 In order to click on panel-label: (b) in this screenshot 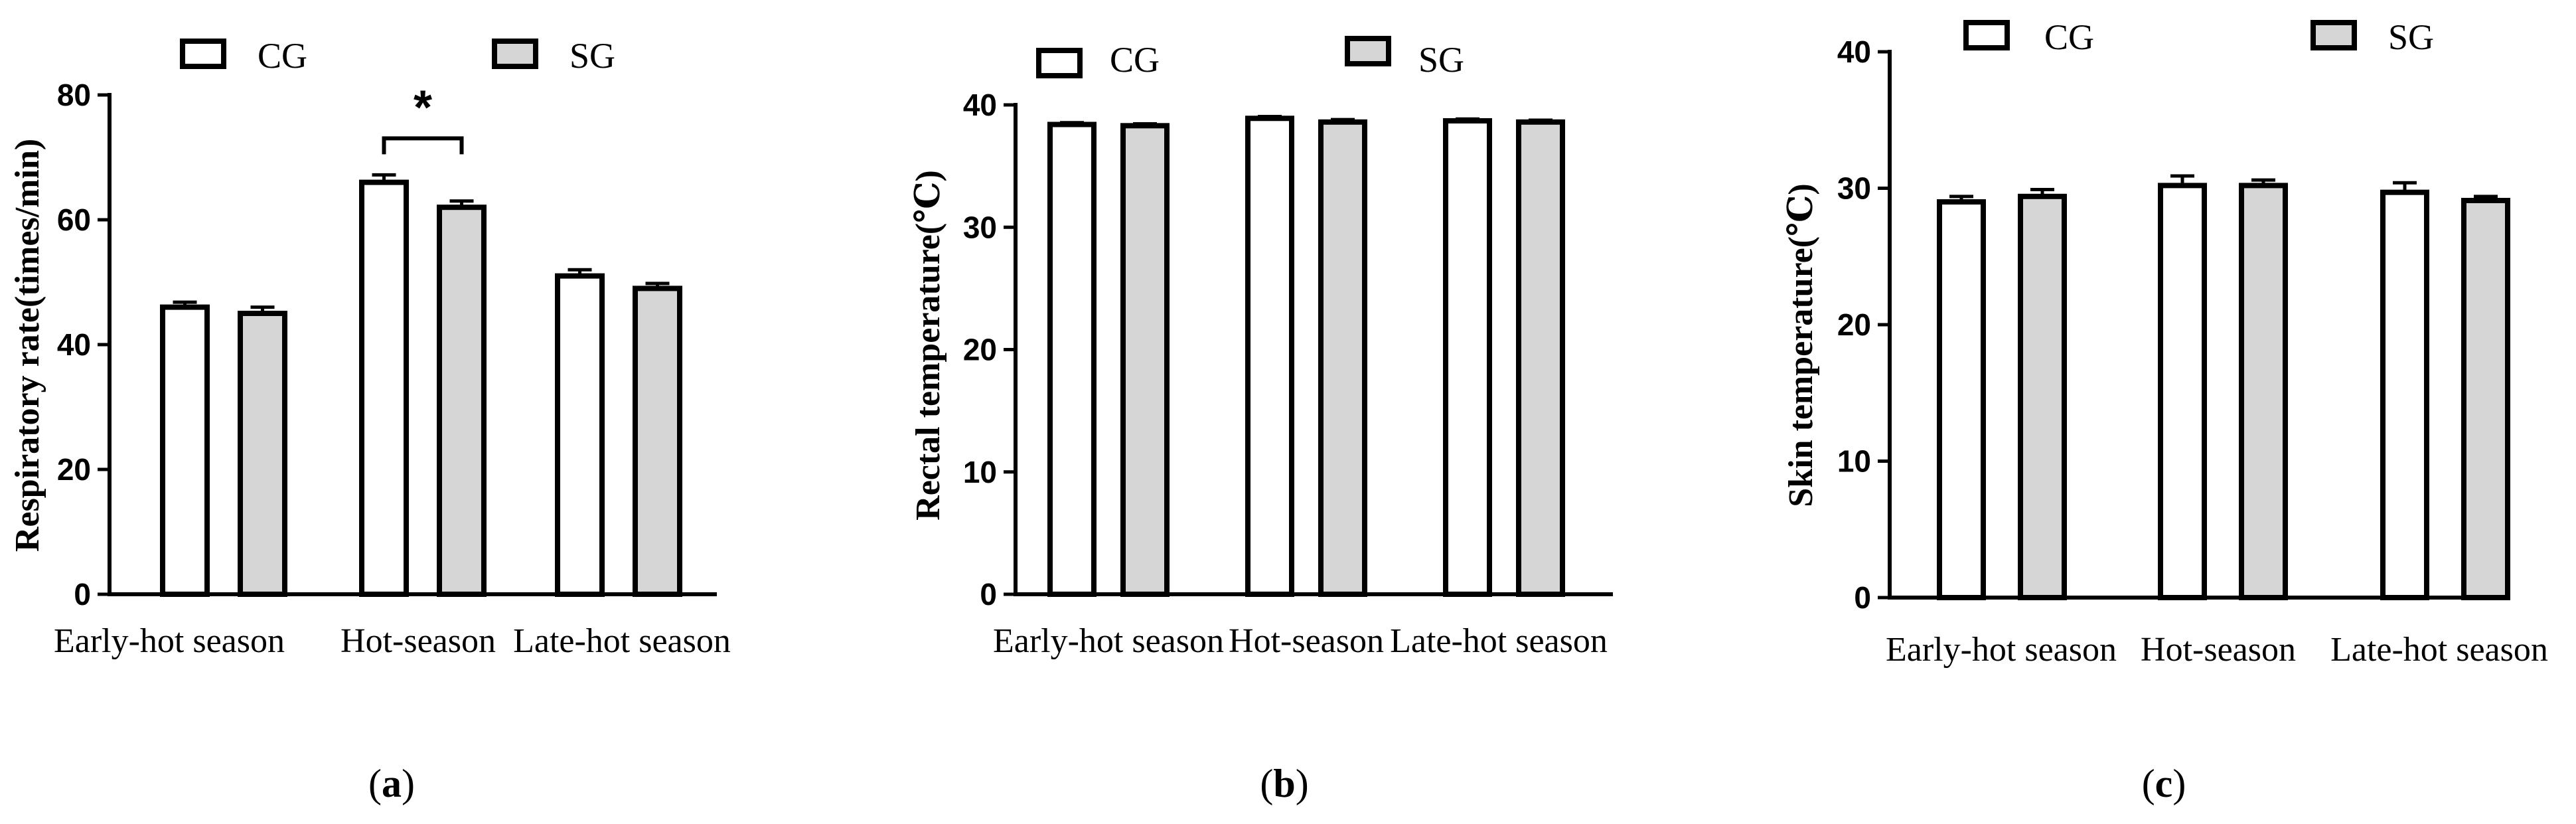, I will do `click(1284, 783)`.